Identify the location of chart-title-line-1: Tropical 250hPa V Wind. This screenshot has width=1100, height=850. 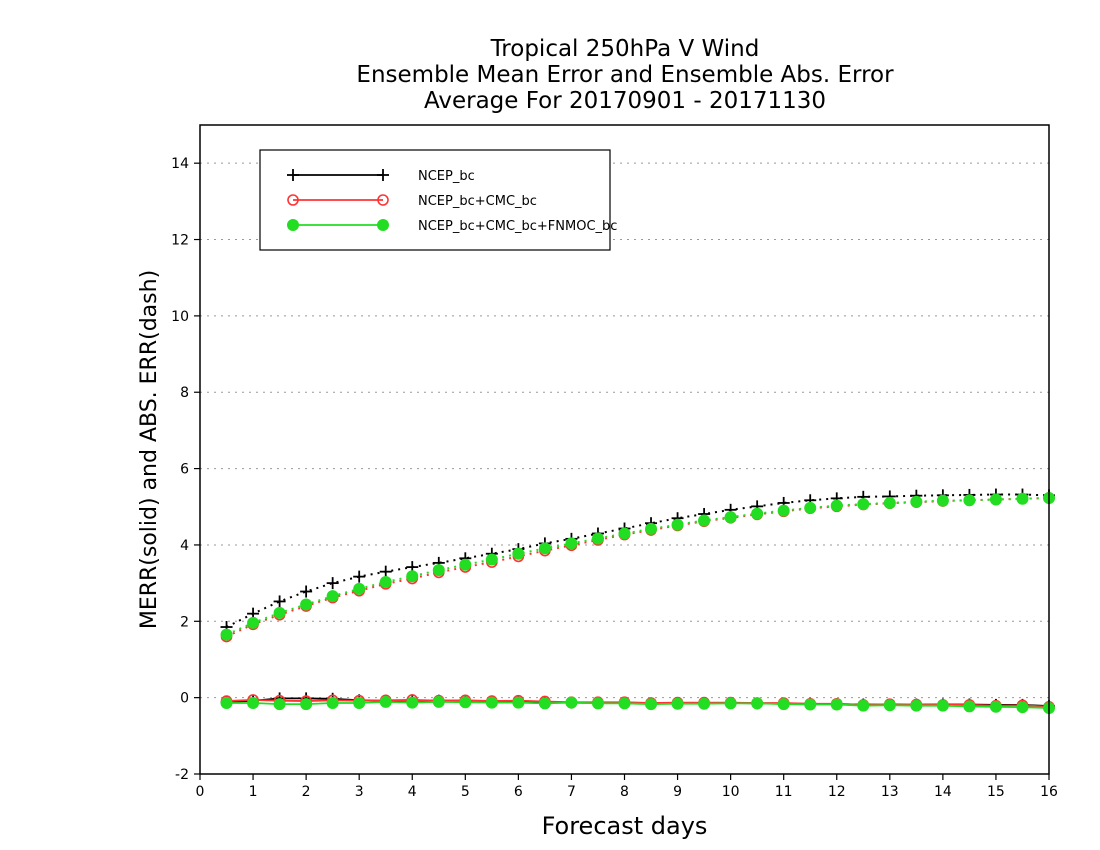
(625, 49).